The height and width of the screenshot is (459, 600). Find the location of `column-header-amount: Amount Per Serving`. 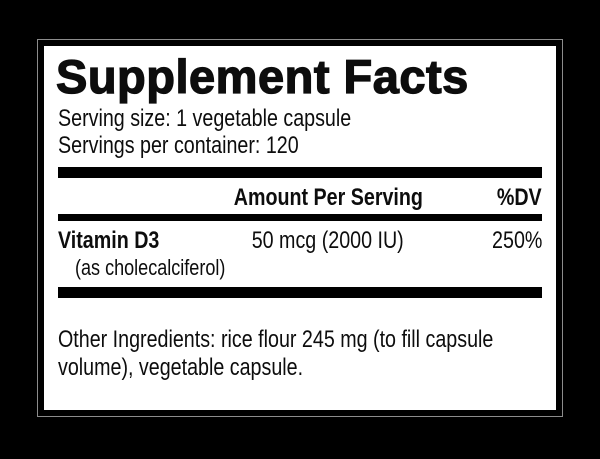

column-header-amount: Amount Per Serving is located at coordinates (328, 198).